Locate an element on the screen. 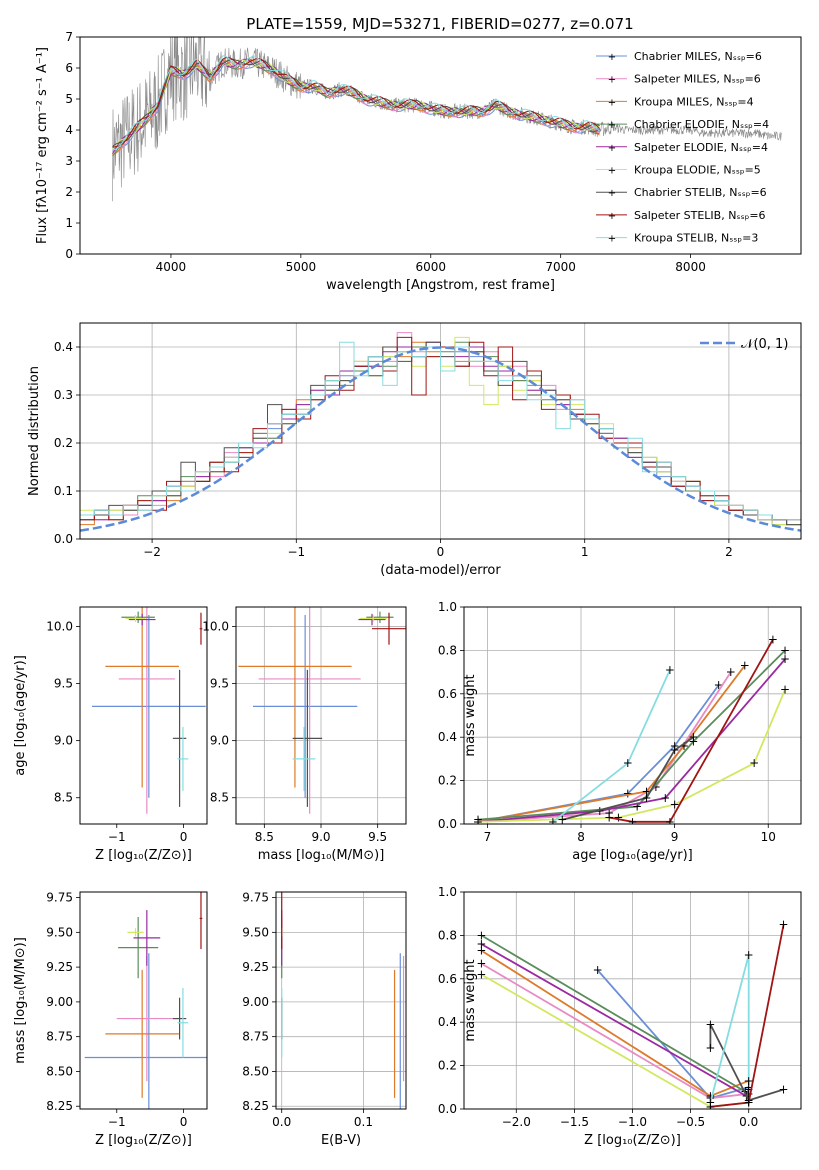 This screenshot has width=819, height=1170. x-tick-label: 9.5 is located at coordinates (377, 837).